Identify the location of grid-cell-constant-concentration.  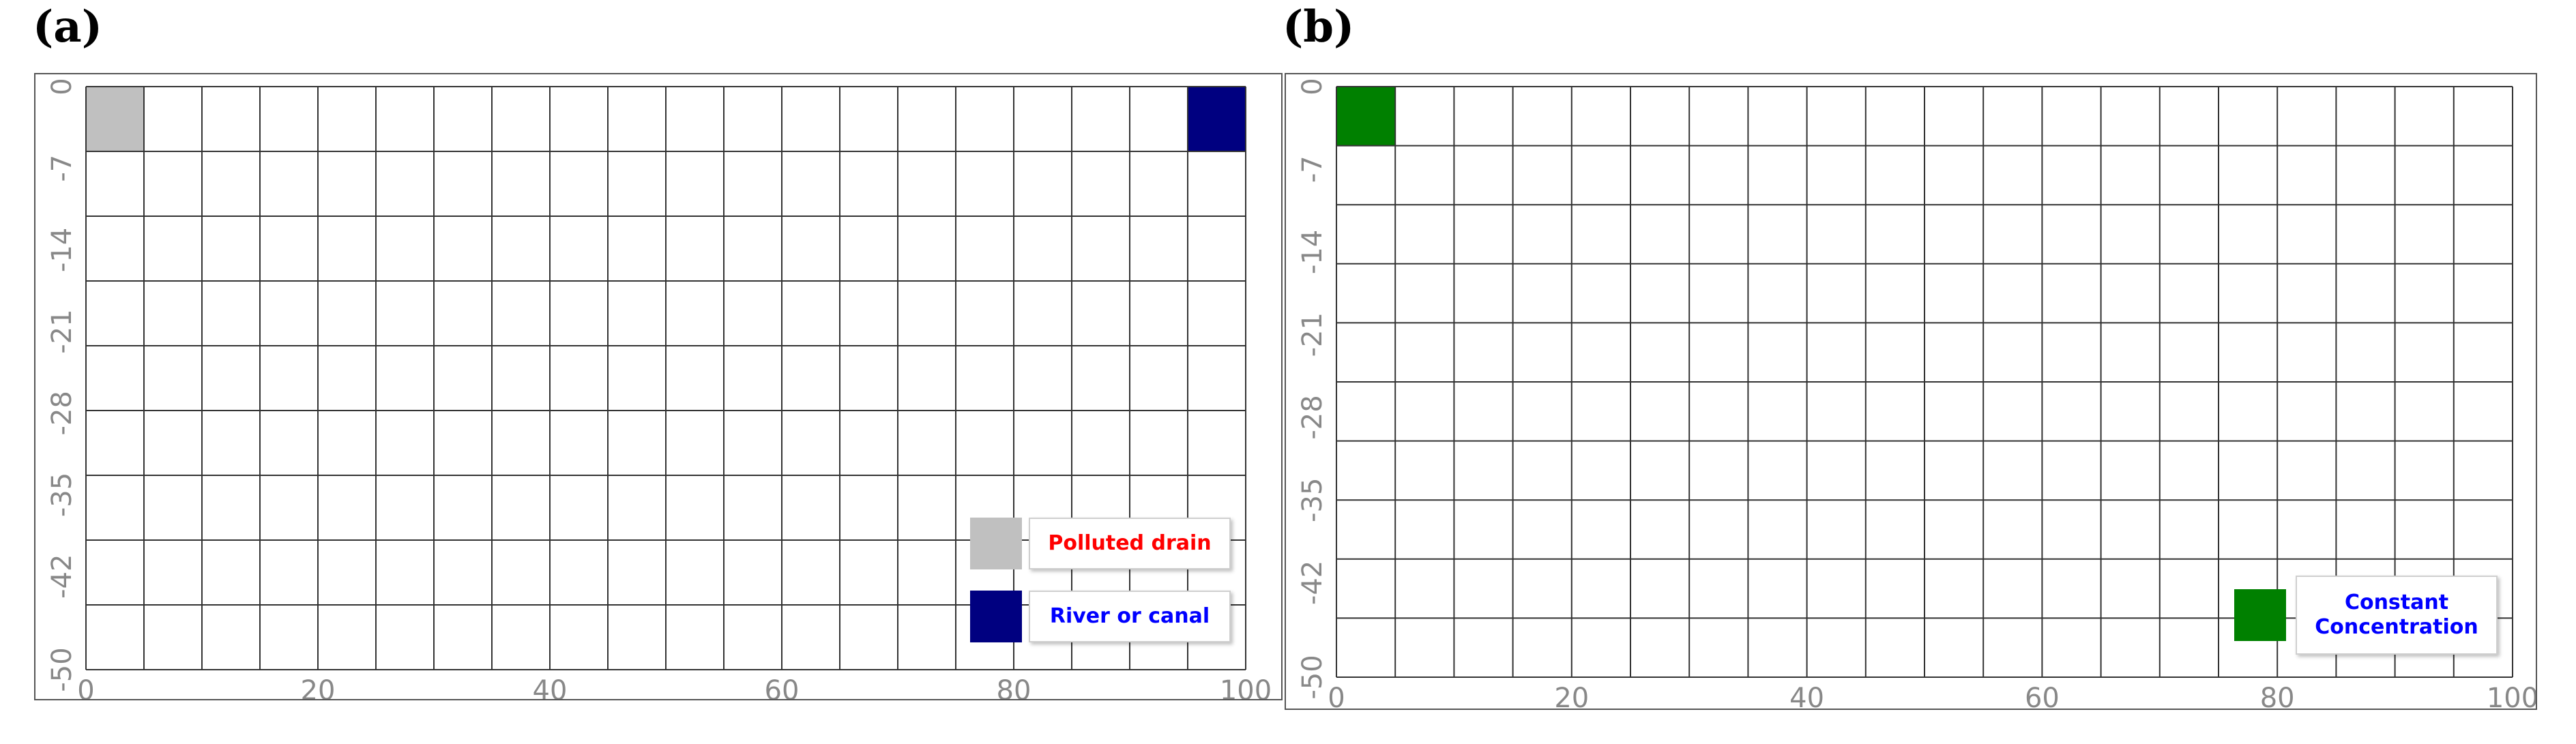
(1366, 116).